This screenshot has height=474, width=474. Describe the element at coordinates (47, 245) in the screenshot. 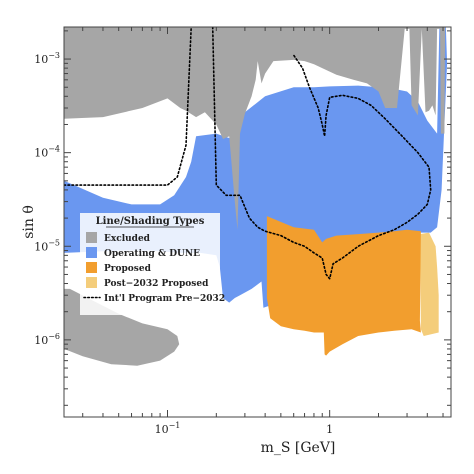

I see `y-tick-label: 10⁻⁵` at that location.